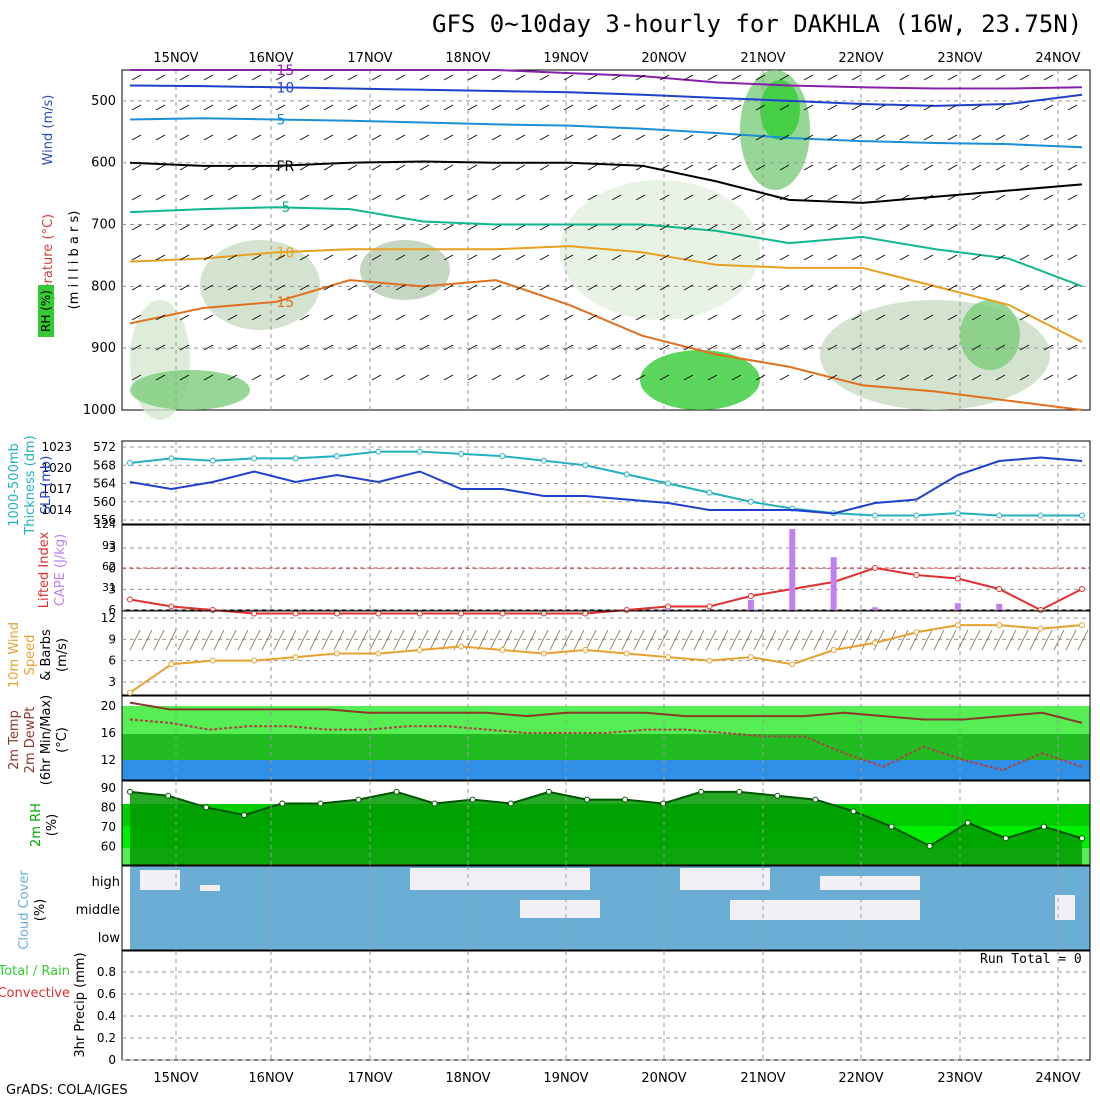 Image resolution: width=1100 pixels, height=1100 pixels. What do you see at coordinates (606, 823) in the screenshot?
I see `rh2m-panel-frame` at bounding box center [606, 823].